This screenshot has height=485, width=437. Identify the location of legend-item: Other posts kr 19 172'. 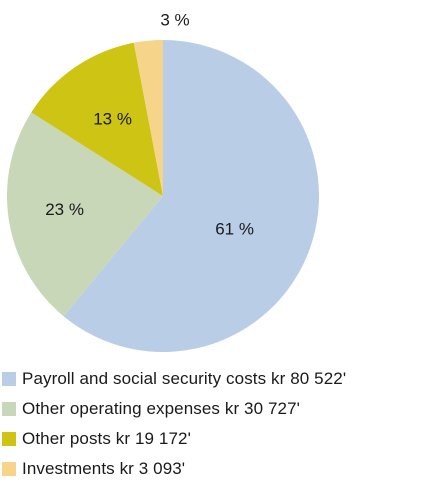
(174, 439).